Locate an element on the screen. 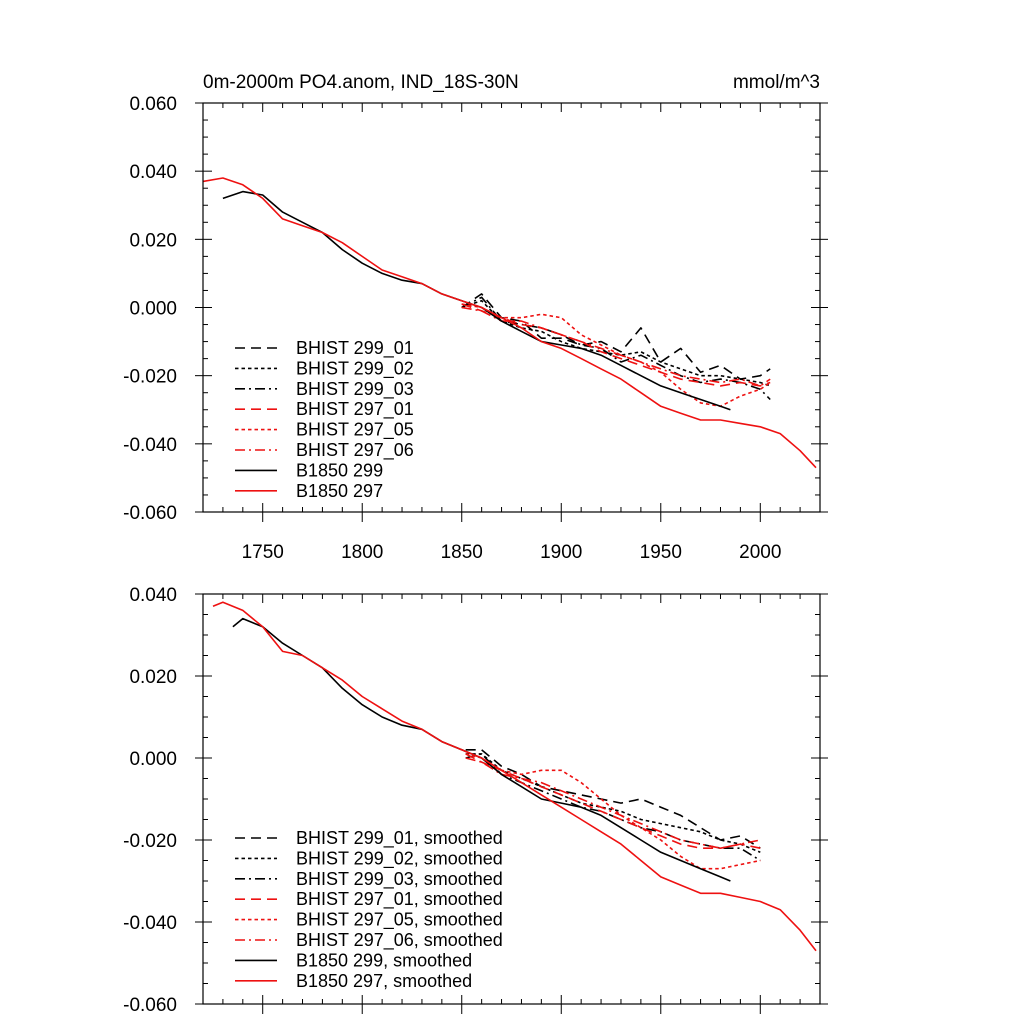  legend-label-bhist-299-01-smoothed: BHIST 299_01, smoothed is located at coordinates (399, 838).